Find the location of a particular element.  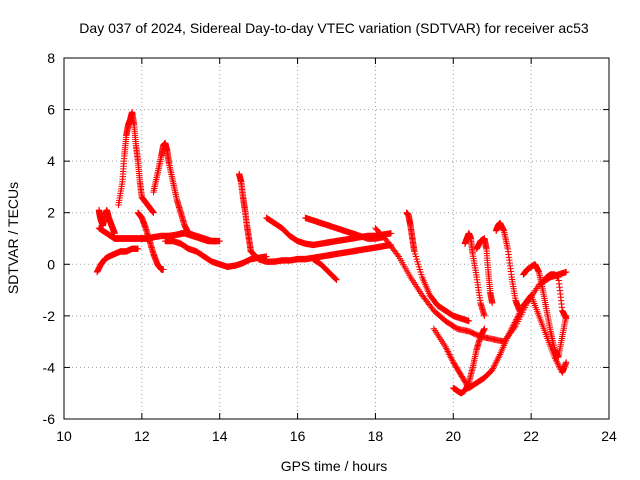

series-arc-u is located at coordinates (545, 311).